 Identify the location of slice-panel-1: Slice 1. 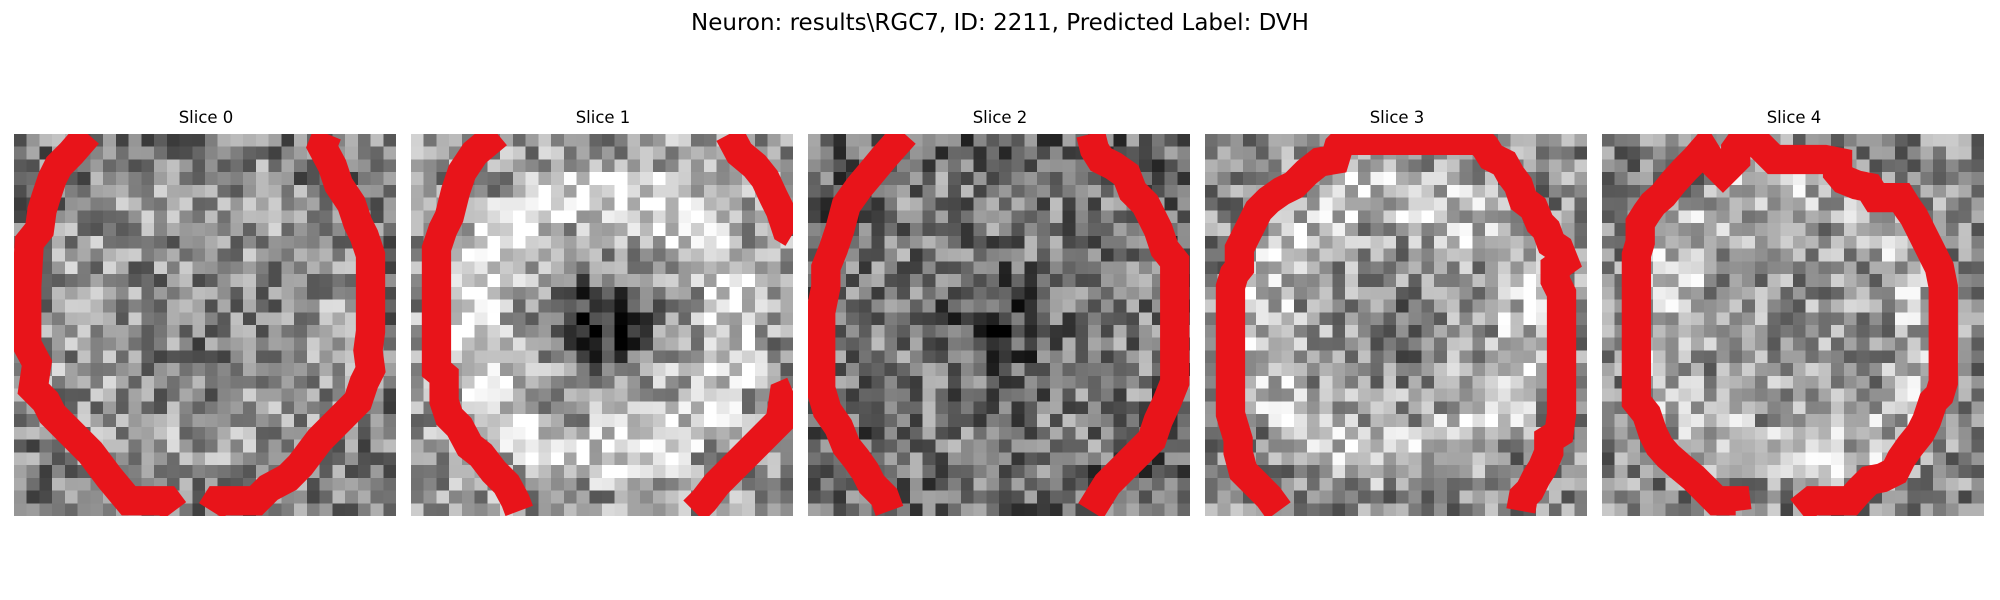
(603, 312).